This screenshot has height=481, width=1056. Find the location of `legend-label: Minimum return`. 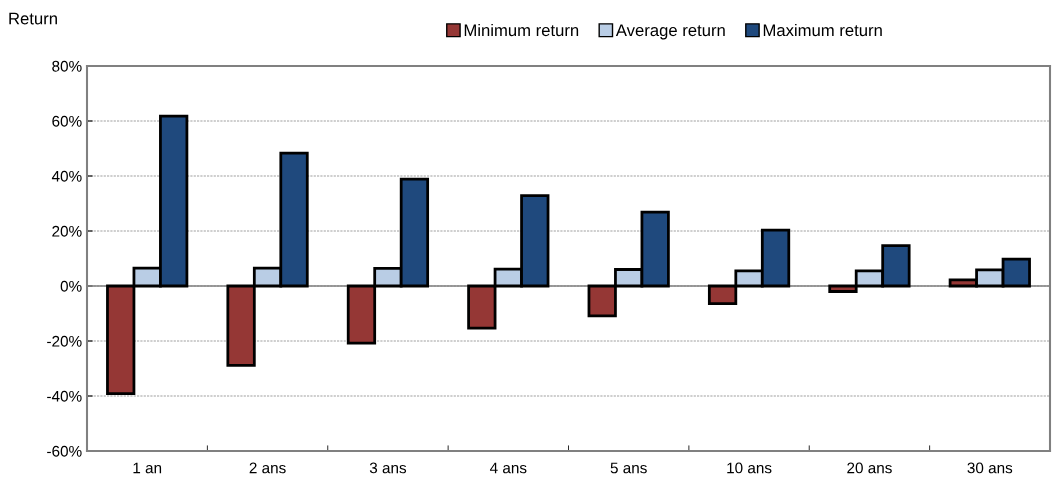

legend-label: Minimum return is located at coordinates (521, 30).